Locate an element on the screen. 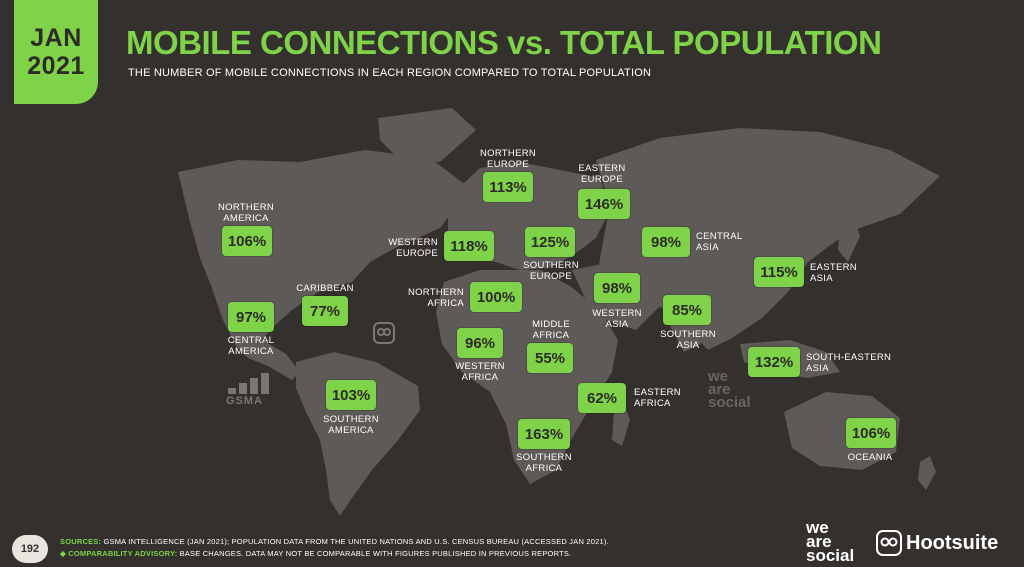  value-southern-europe: 125% is located at coordinates (550, 242).